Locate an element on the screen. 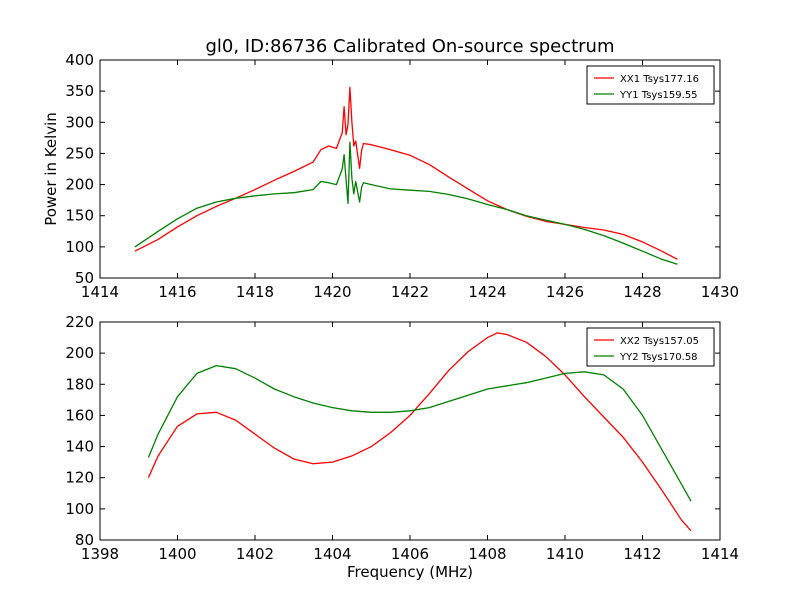 This screenshot has height=600, width=800. y-tick-label: 300 is located at coordinates (79, 122).